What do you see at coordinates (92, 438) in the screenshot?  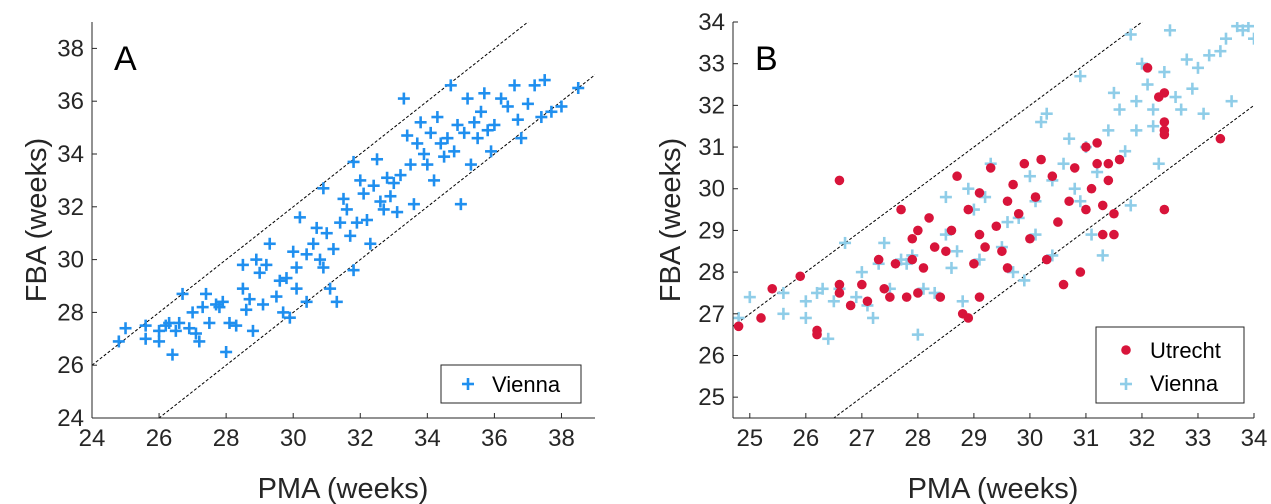 I see `panel-a-x-tick-label-24: 24` at bounding box center [92, 438].